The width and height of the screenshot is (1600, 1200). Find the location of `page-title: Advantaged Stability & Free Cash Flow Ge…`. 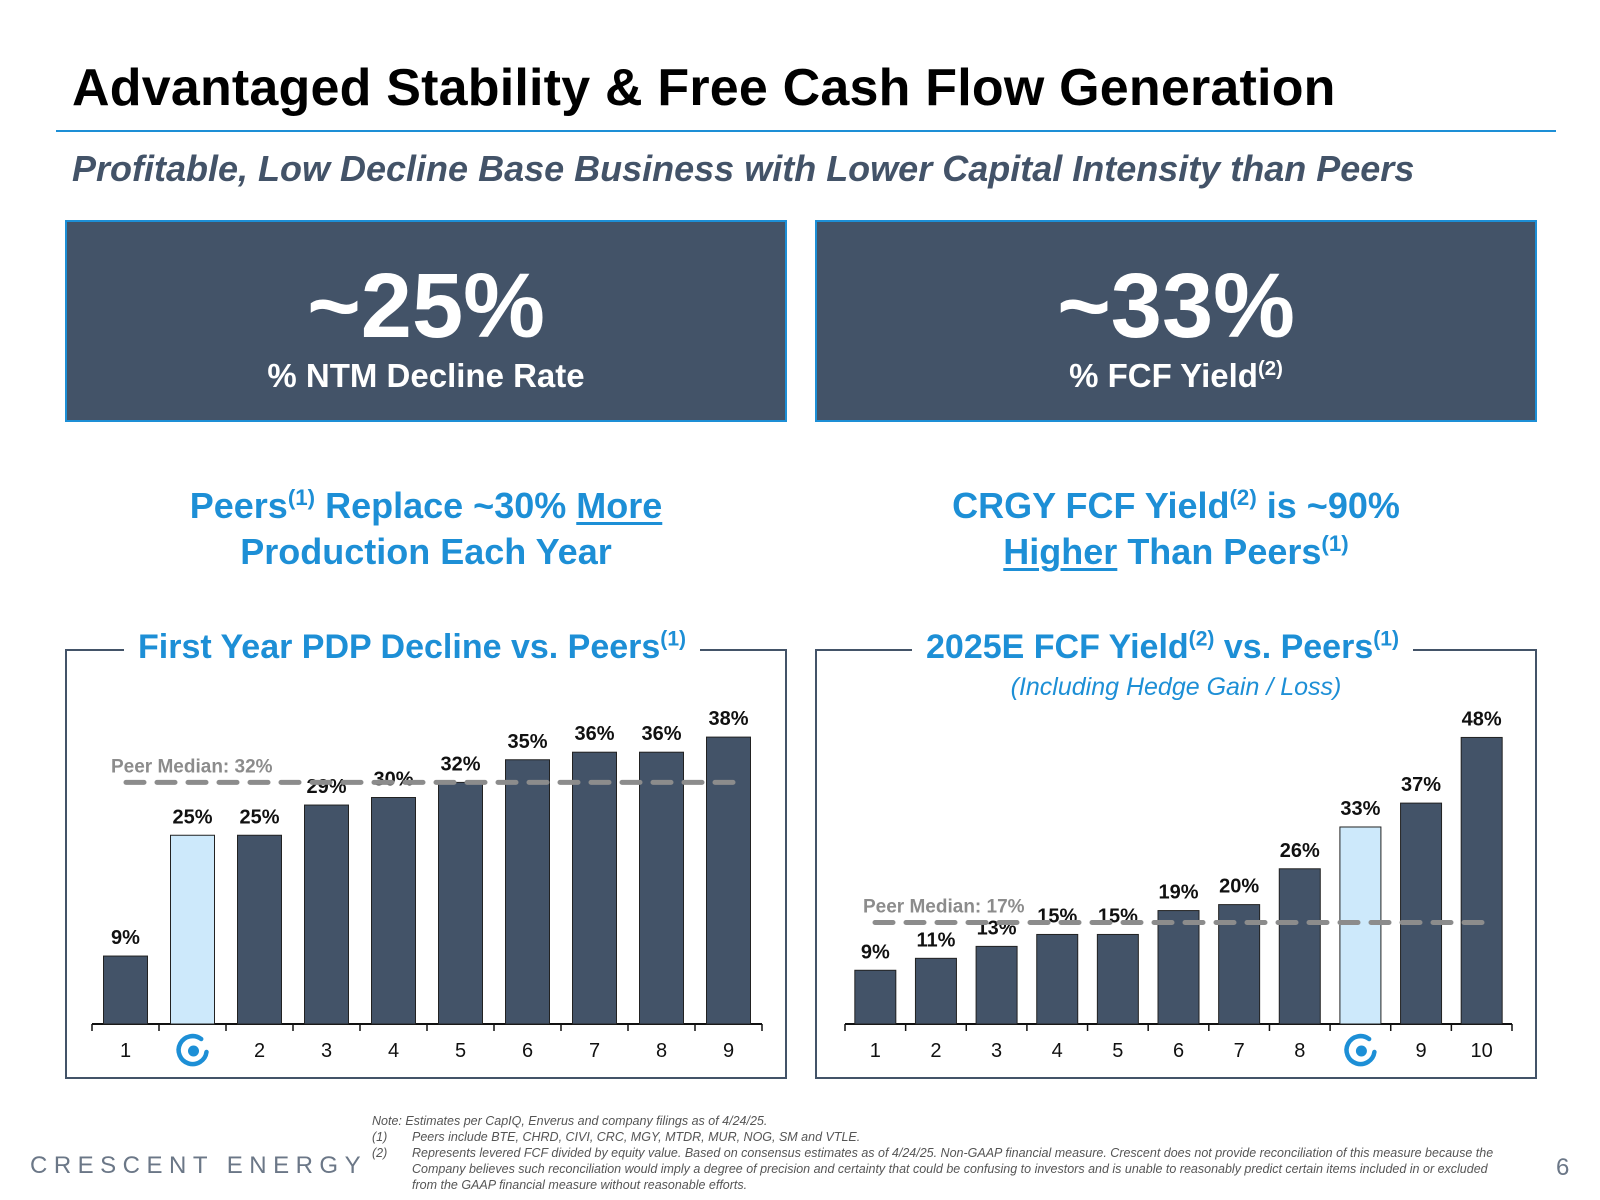

page-title: Advantaged Stability & Free Cash Flow Ge… is located at coordinates (704, 88).